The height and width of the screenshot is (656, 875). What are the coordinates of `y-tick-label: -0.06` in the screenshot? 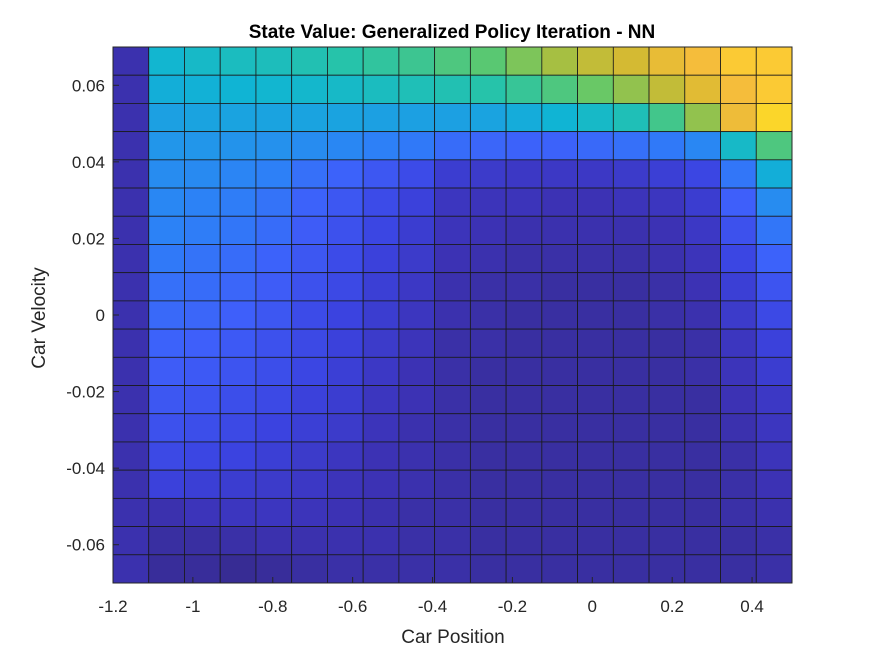 It's located at (85, 545).